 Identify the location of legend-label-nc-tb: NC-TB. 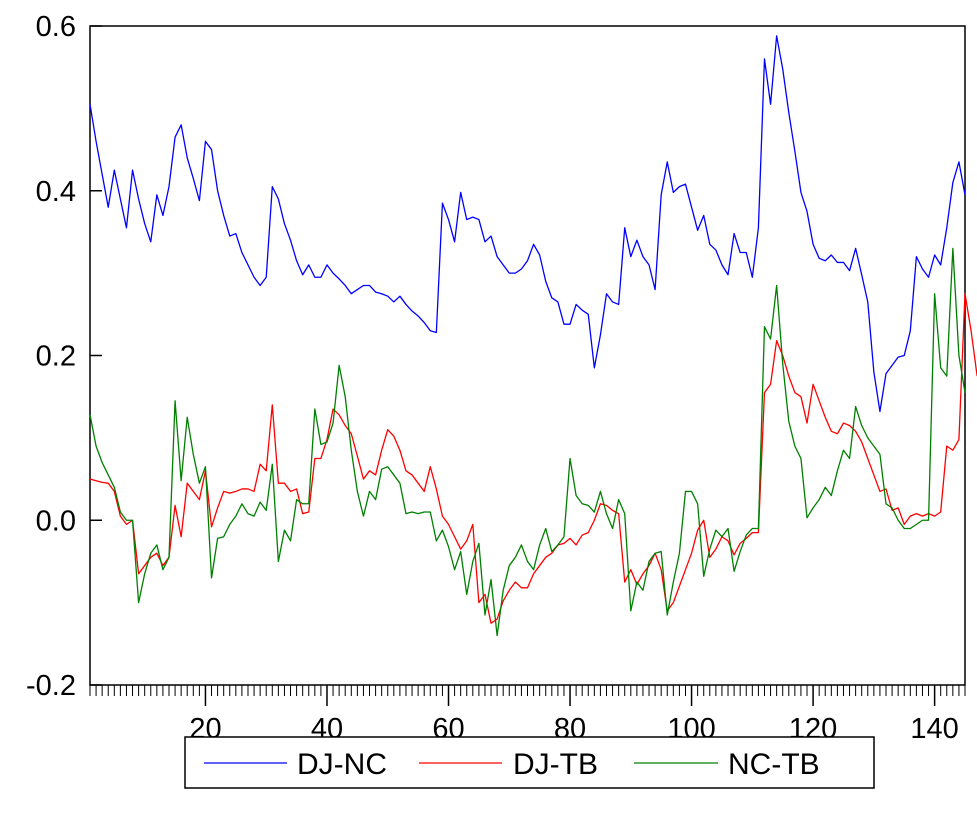
(774, 764).